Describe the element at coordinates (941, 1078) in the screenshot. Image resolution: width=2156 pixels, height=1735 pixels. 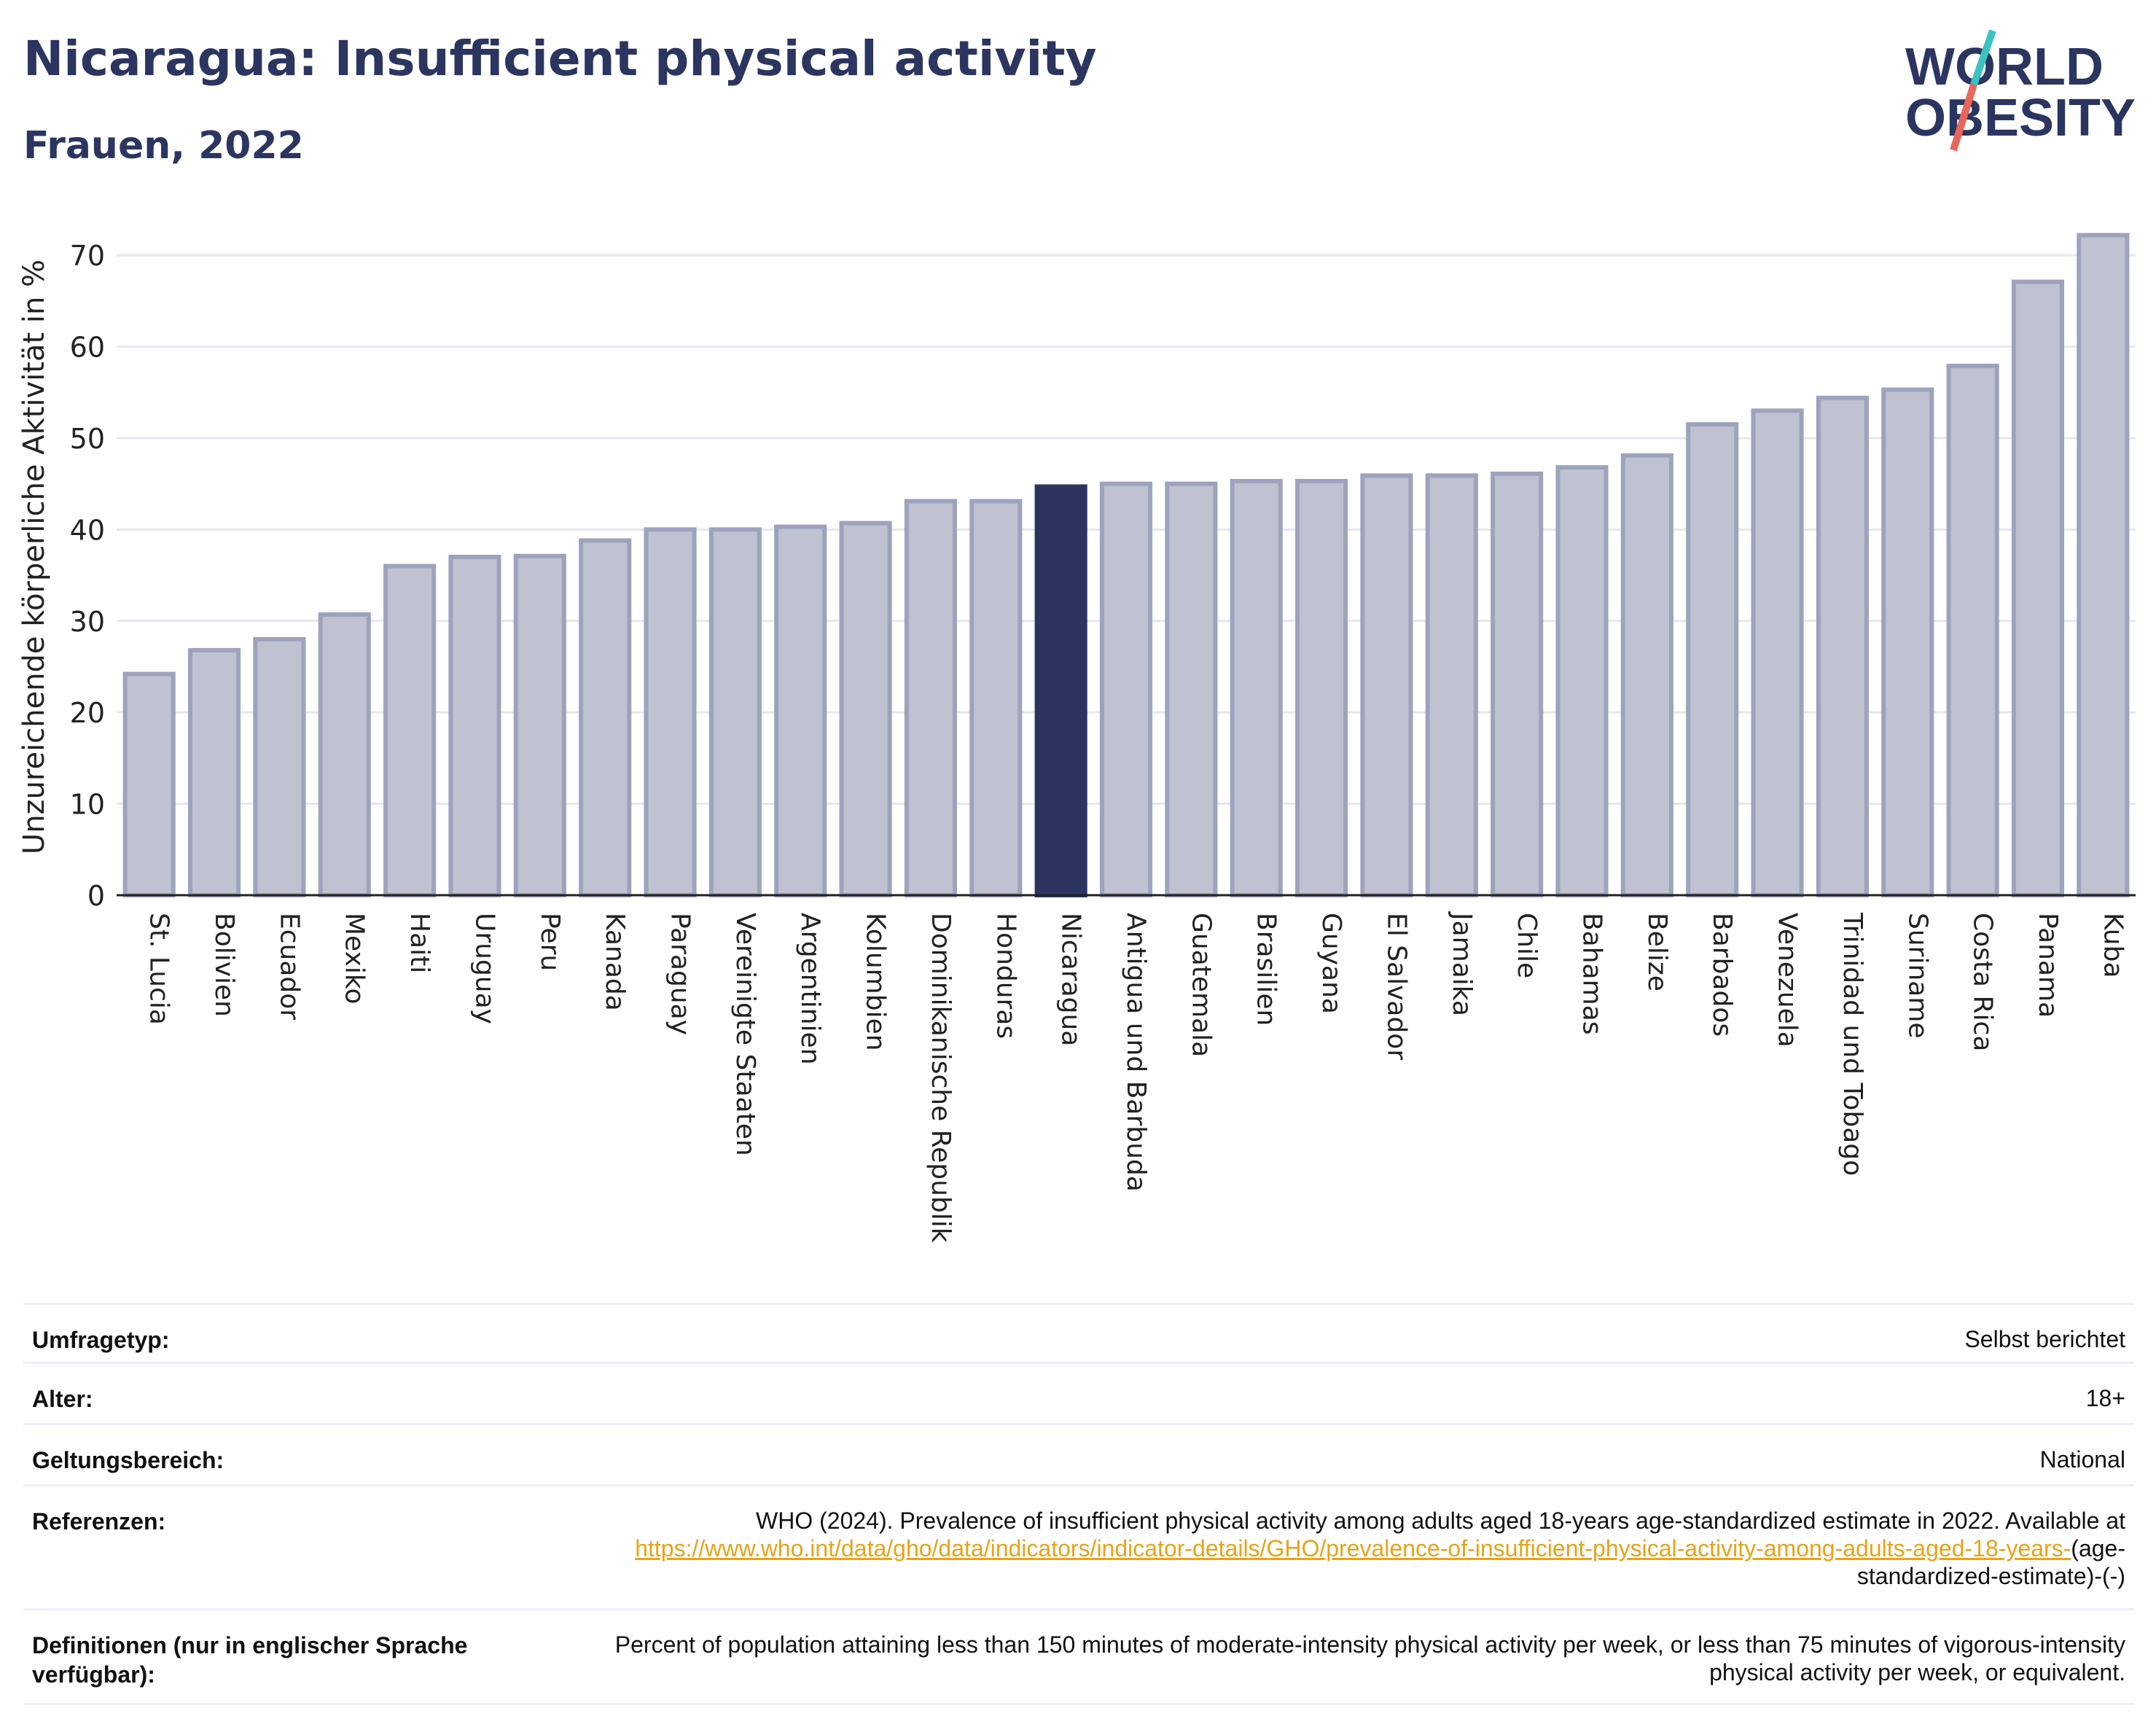
I see `x-tick-label: Dominikanische Republik` at that location.